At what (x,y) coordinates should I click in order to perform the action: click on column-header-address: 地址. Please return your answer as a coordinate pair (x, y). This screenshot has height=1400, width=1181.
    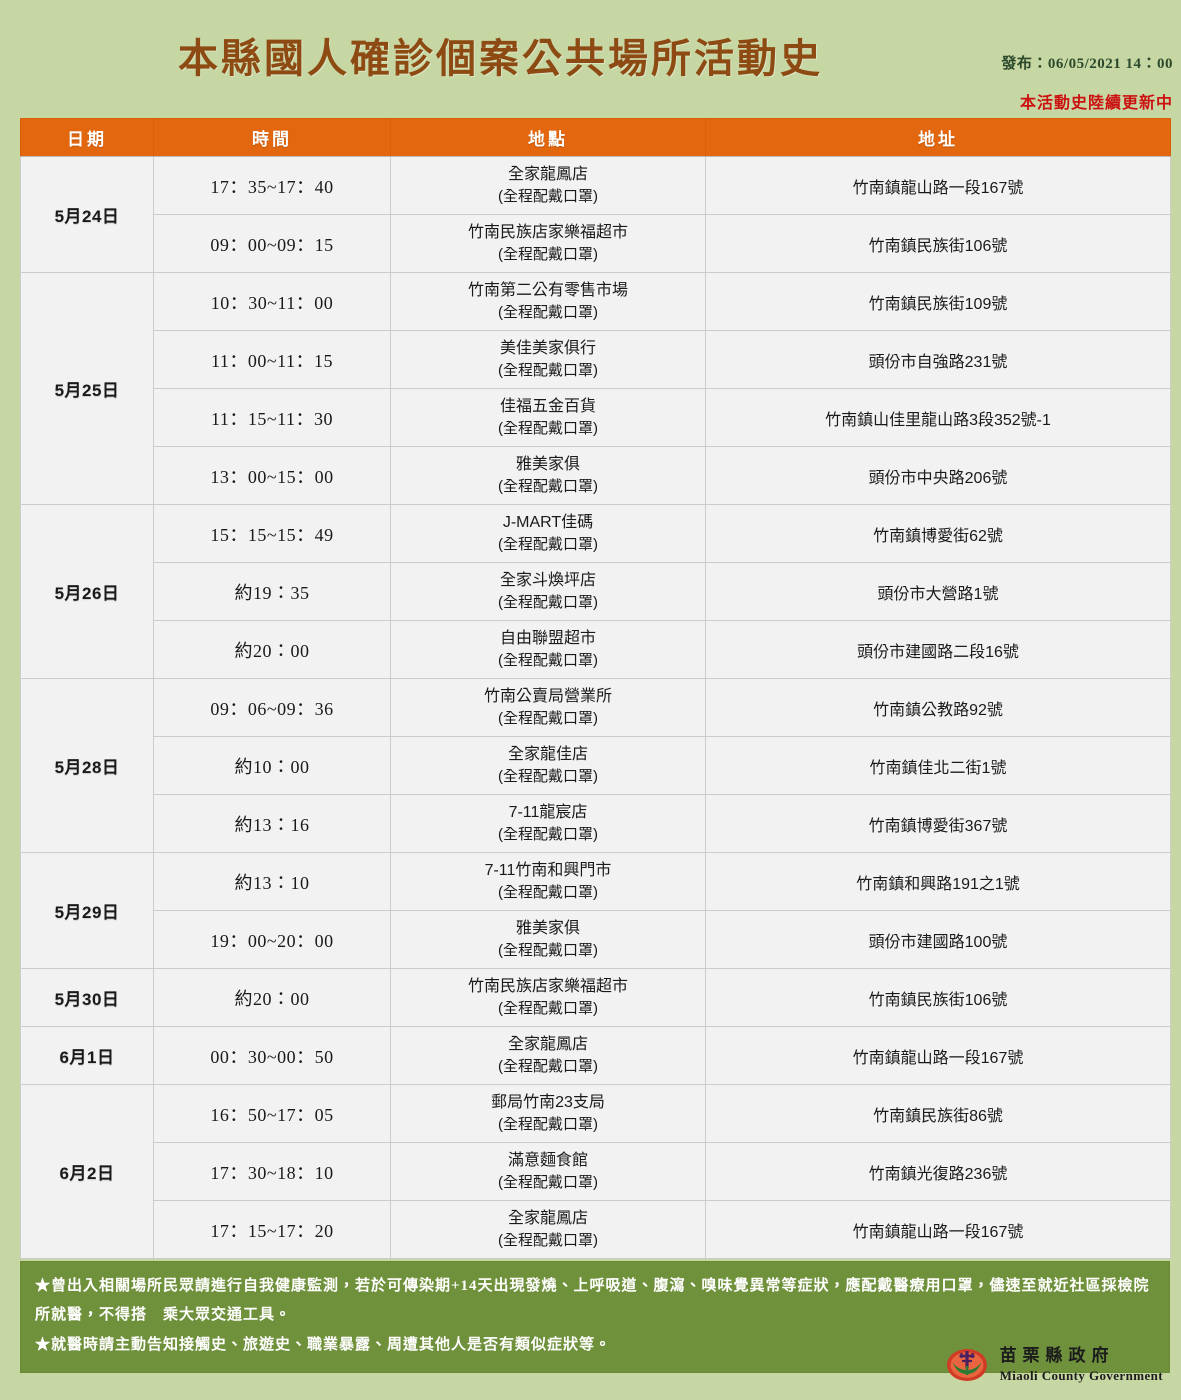
    Looking at the image, I should click on (938, 137).